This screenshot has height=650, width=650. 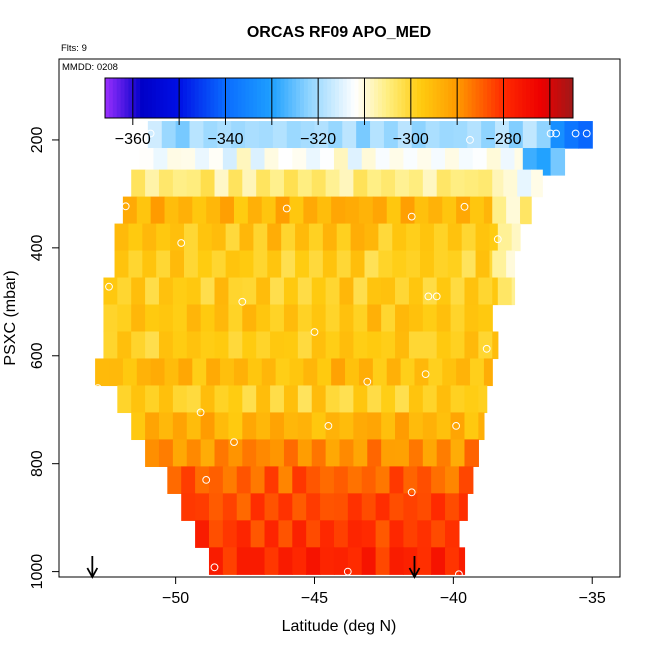 What do you see at coordinates (225, 139) in the screenshot?
I see `colorbar-tick-label: −340` at bounding box center [225, 139].